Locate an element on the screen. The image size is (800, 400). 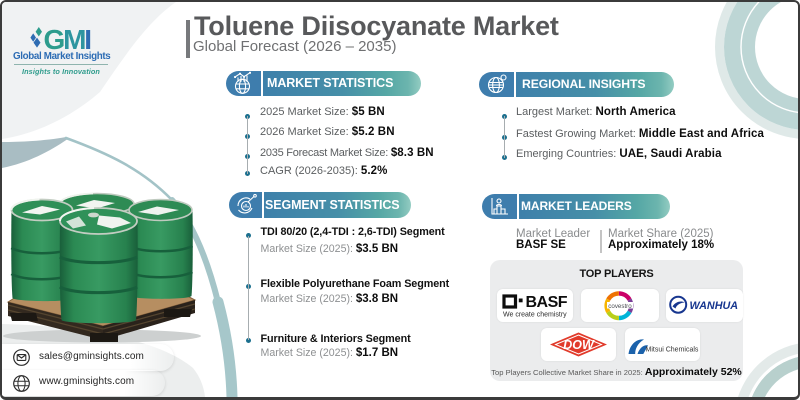
svg-text: covestro is located at coordinates (620, 306).